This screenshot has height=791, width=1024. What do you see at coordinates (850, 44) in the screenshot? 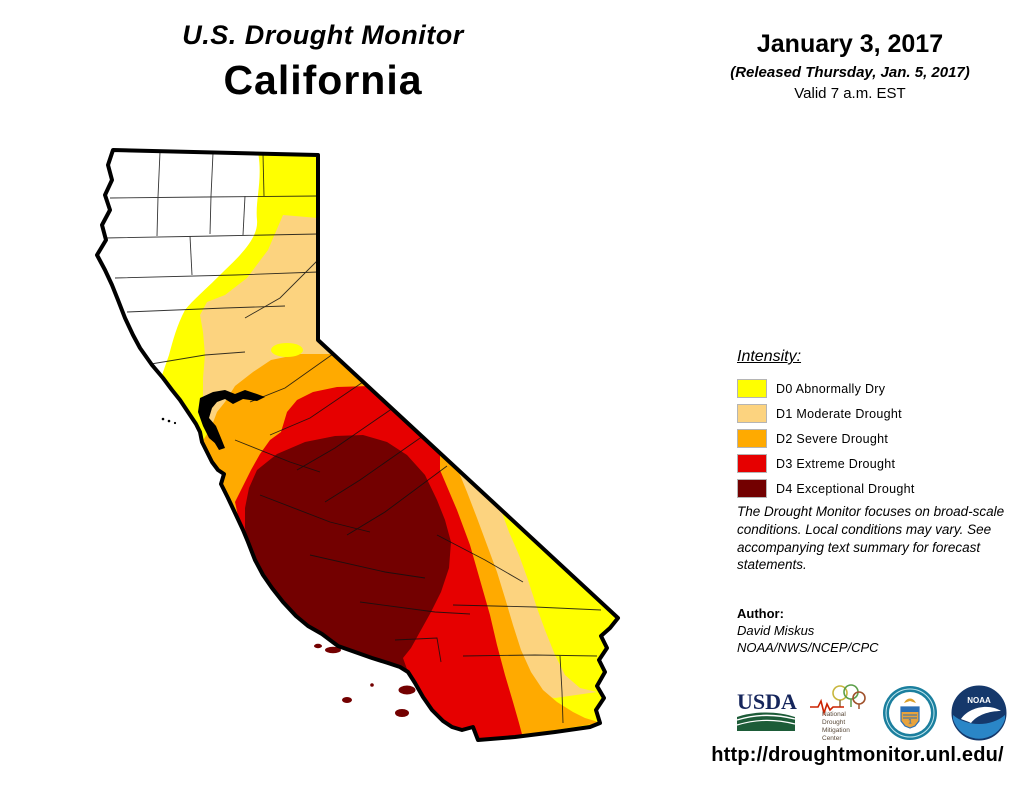
I see `map-date: January 3, 2017` at bounding box center [850, 44].